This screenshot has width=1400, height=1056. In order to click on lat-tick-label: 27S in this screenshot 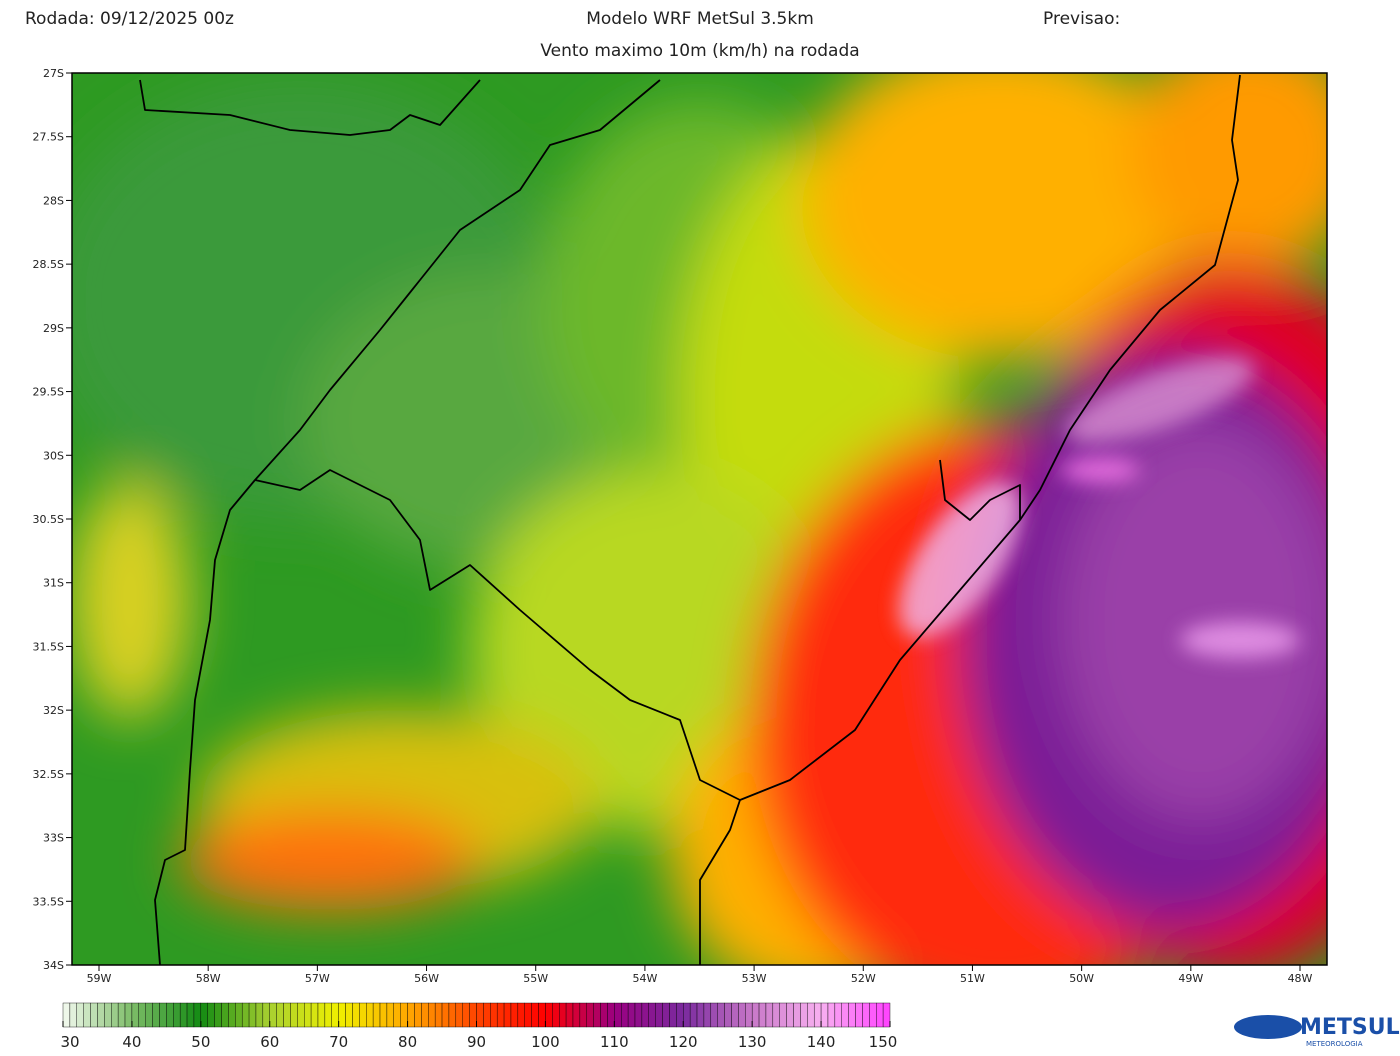, I will do `click(53, 73)`.